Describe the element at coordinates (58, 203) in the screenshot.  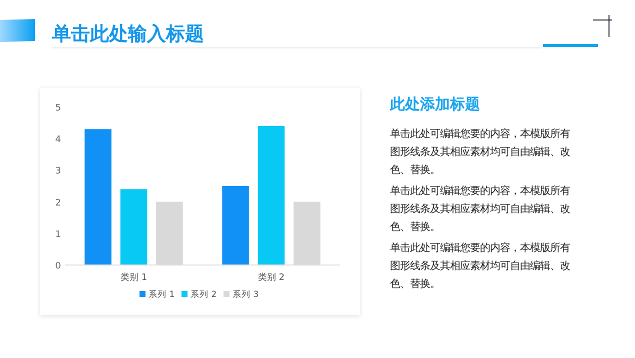
I see `y-tick-label: 2` at that location.